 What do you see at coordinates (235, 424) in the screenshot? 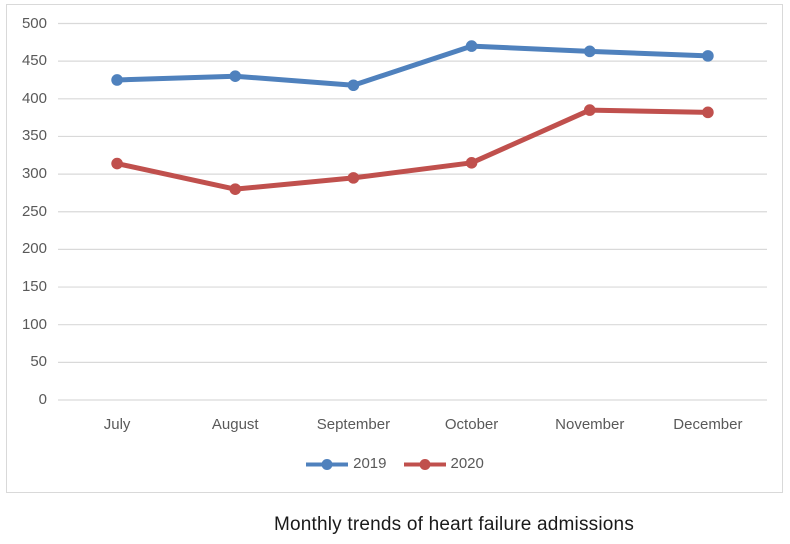
I see `x-axis-label: August` at bounding box center [235, 424].